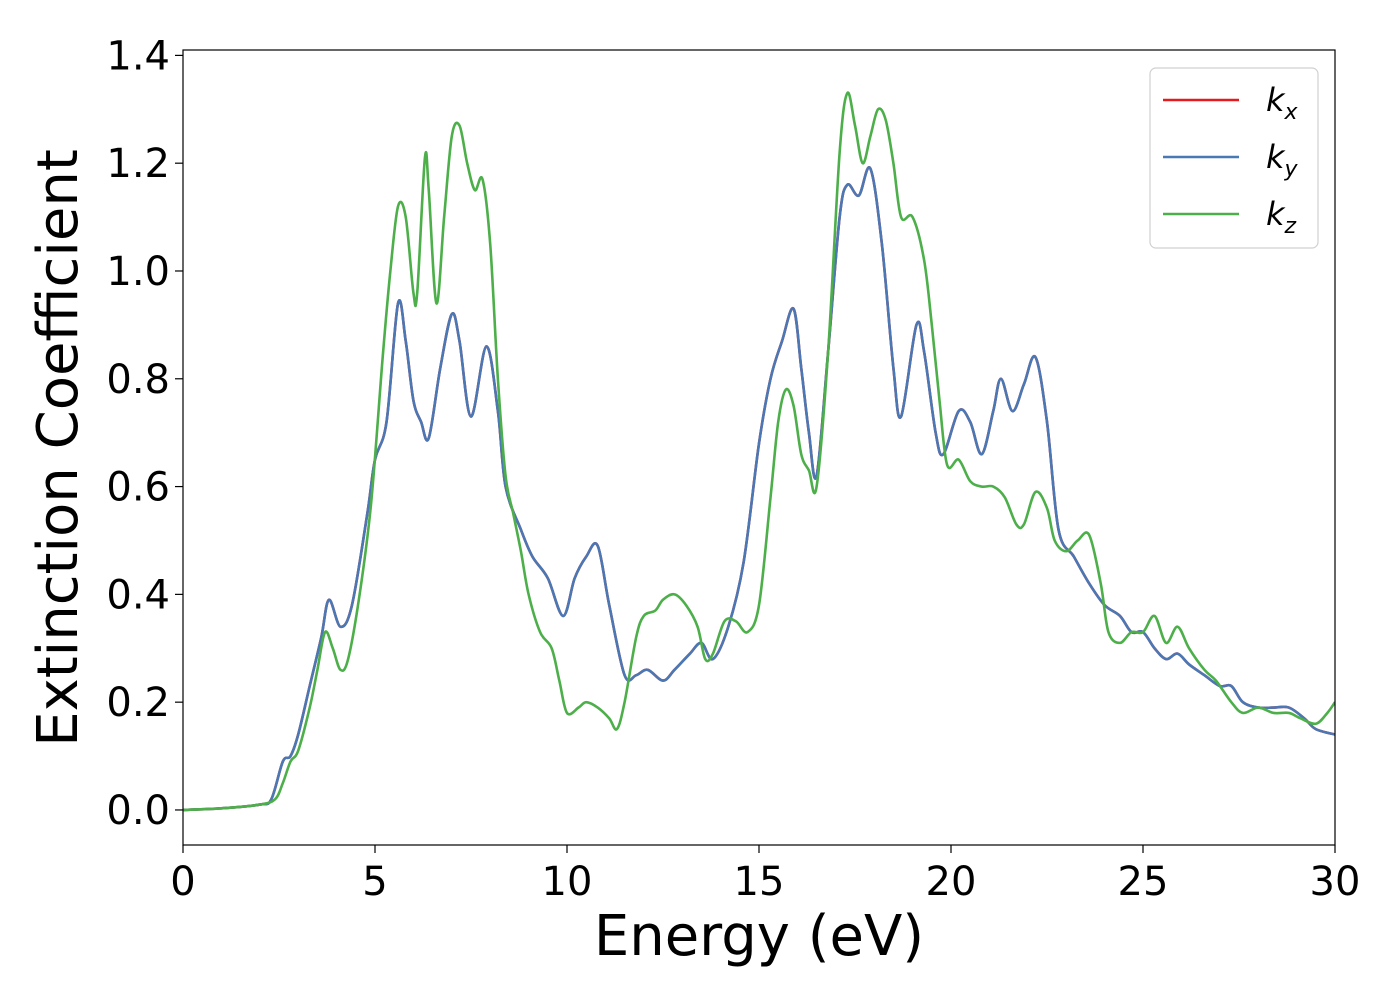 This screenshot has height=1000, width=1400. Describe the element at coordinates (138, 56) in the screenshot. I see `y-tick-label: 1.4` at that location.